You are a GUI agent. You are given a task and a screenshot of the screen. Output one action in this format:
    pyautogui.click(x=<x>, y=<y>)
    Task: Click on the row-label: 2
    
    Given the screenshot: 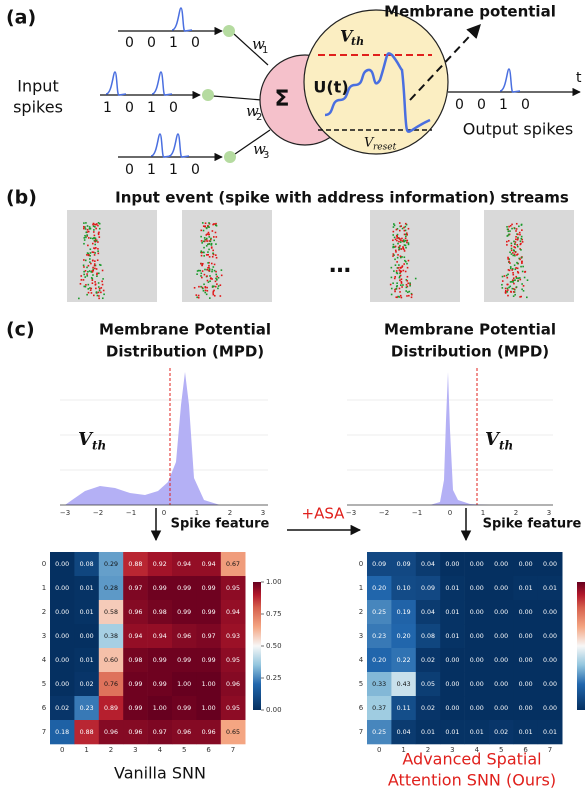 What is the action you would take?
    pyautogui.click(x=361, y=612)
    